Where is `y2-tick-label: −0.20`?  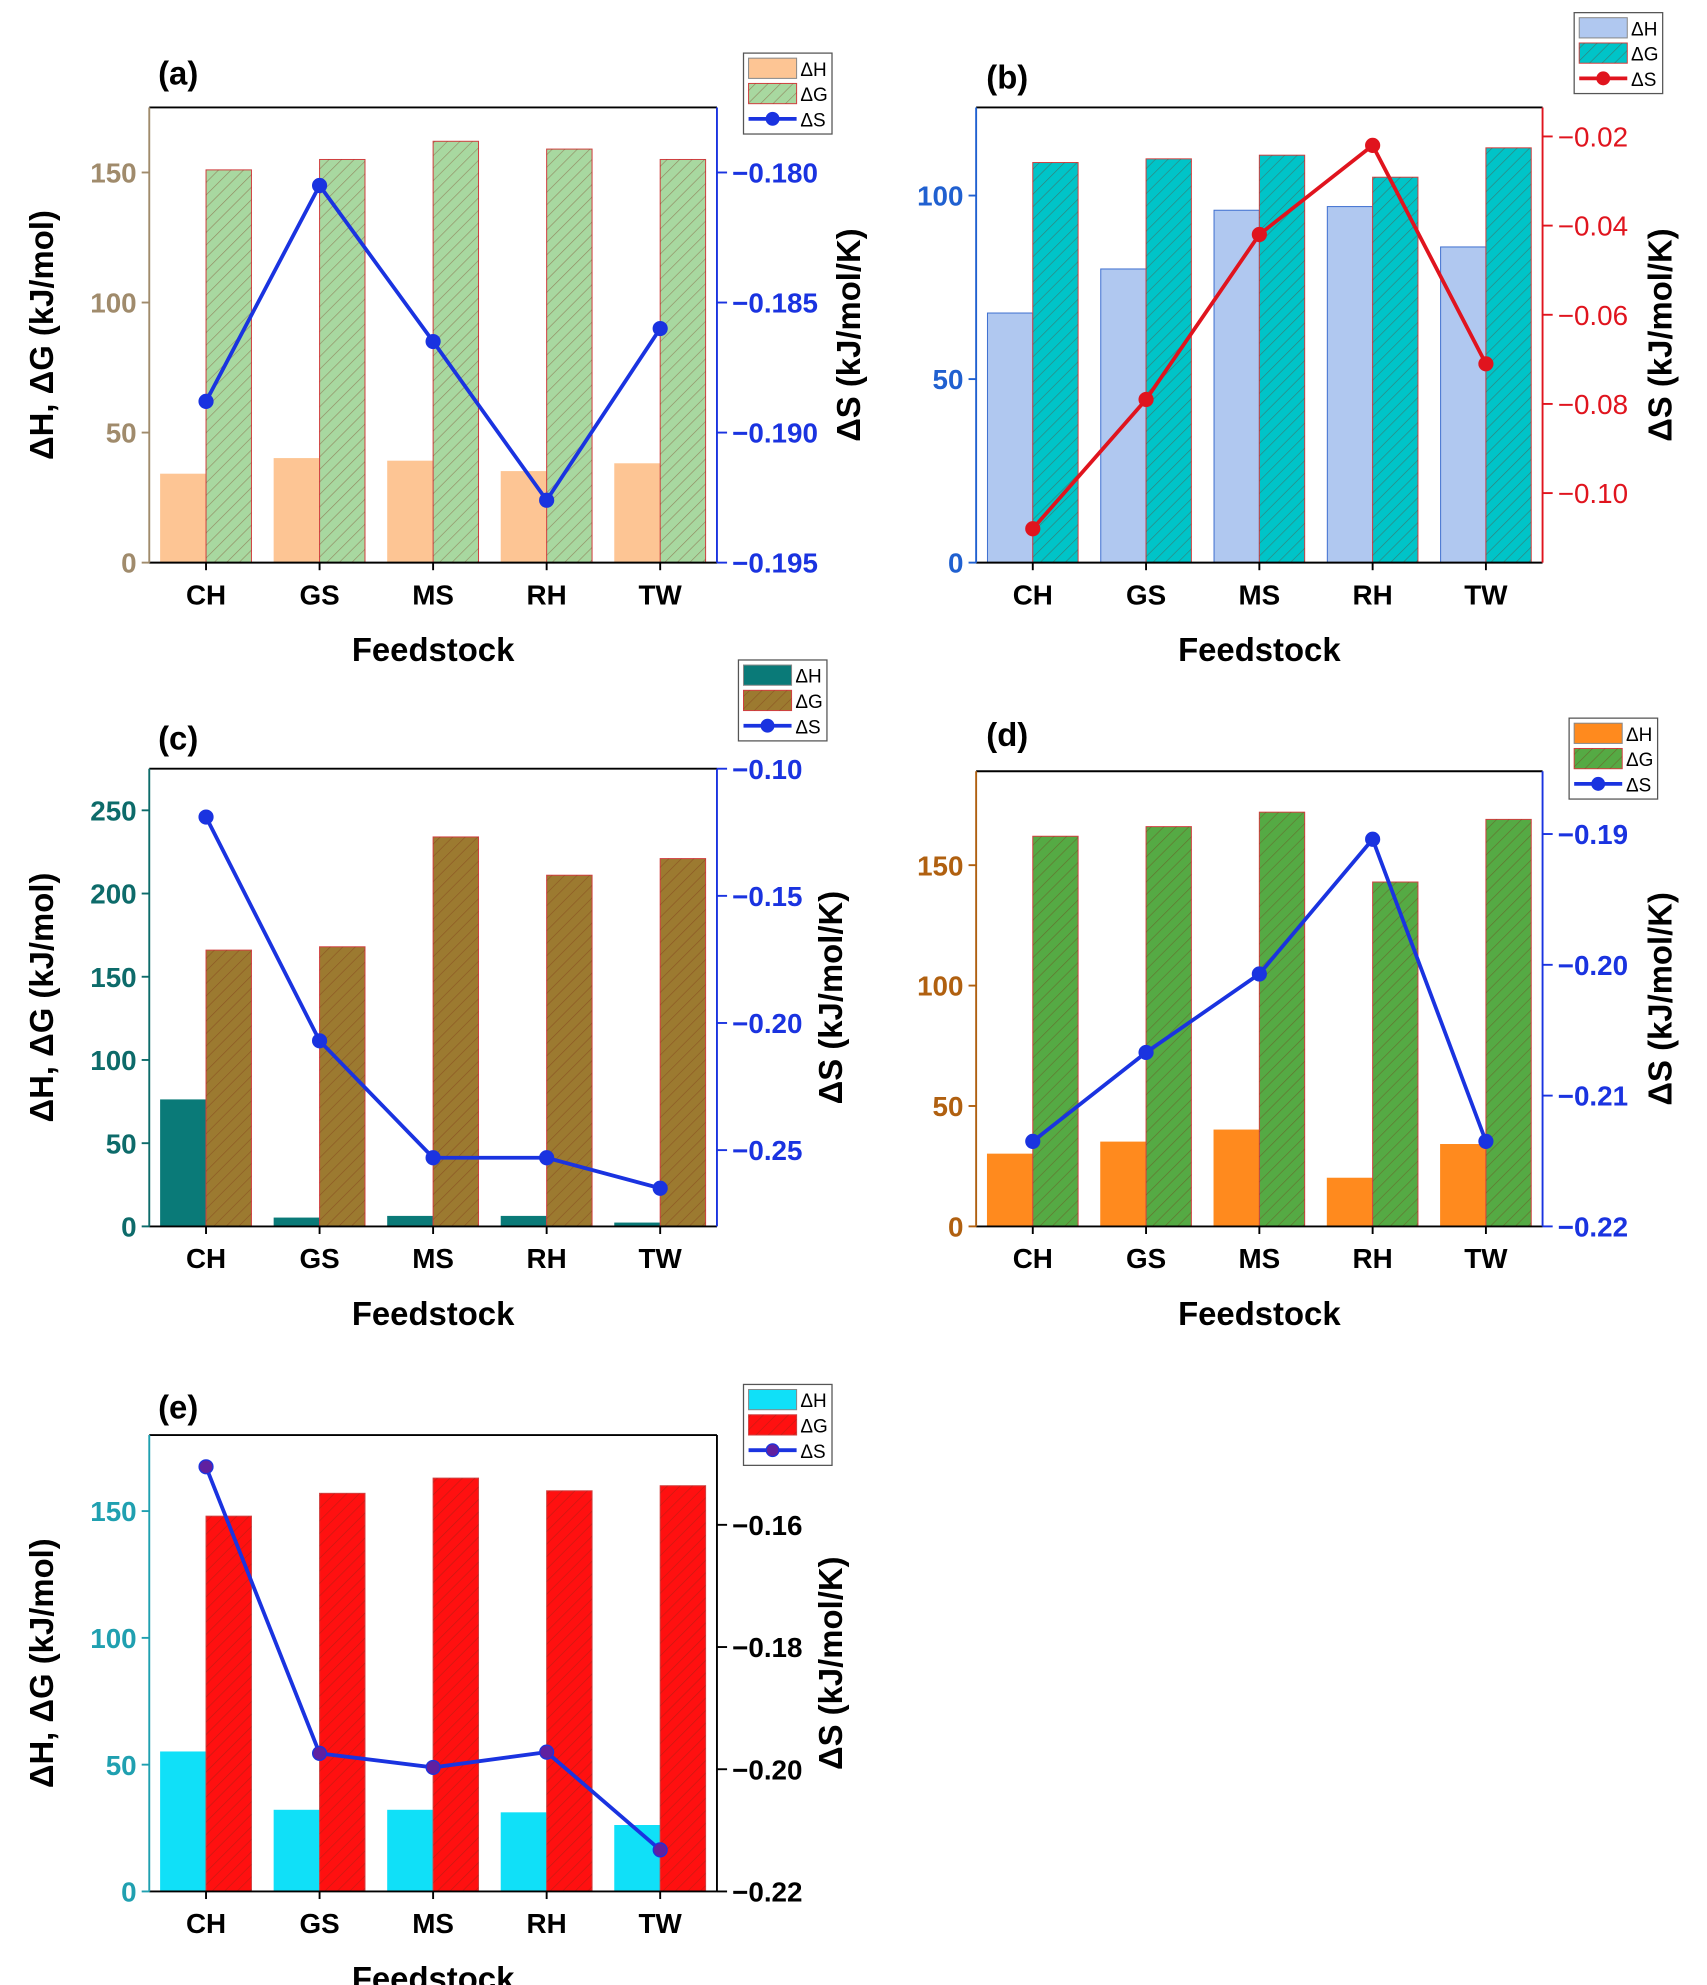 y2-tick-label: −0.20 is located at coordinates (767, 1769).